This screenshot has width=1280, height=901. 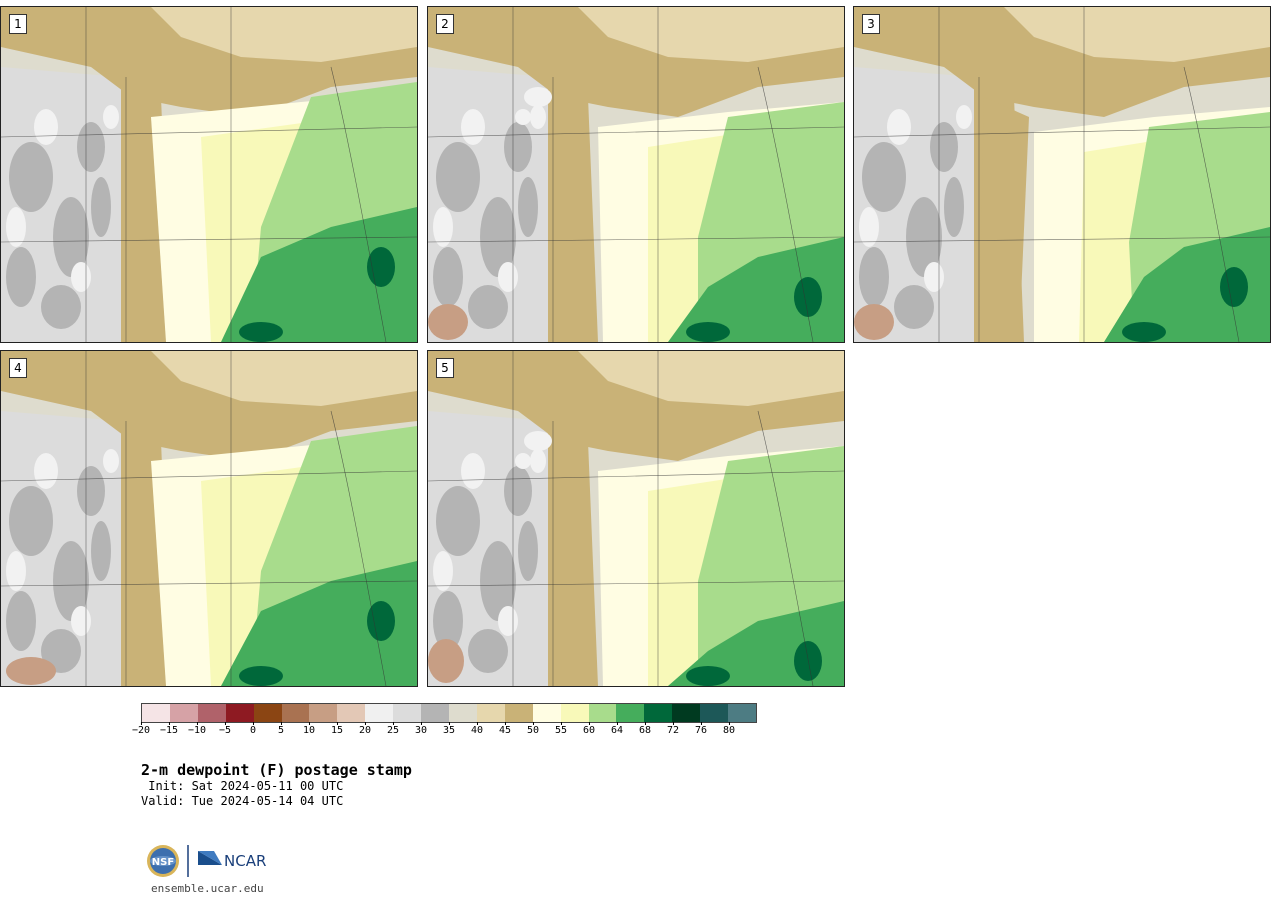 I want to click on nsf-logo-icon: NSF, so click(x=163, y=861).